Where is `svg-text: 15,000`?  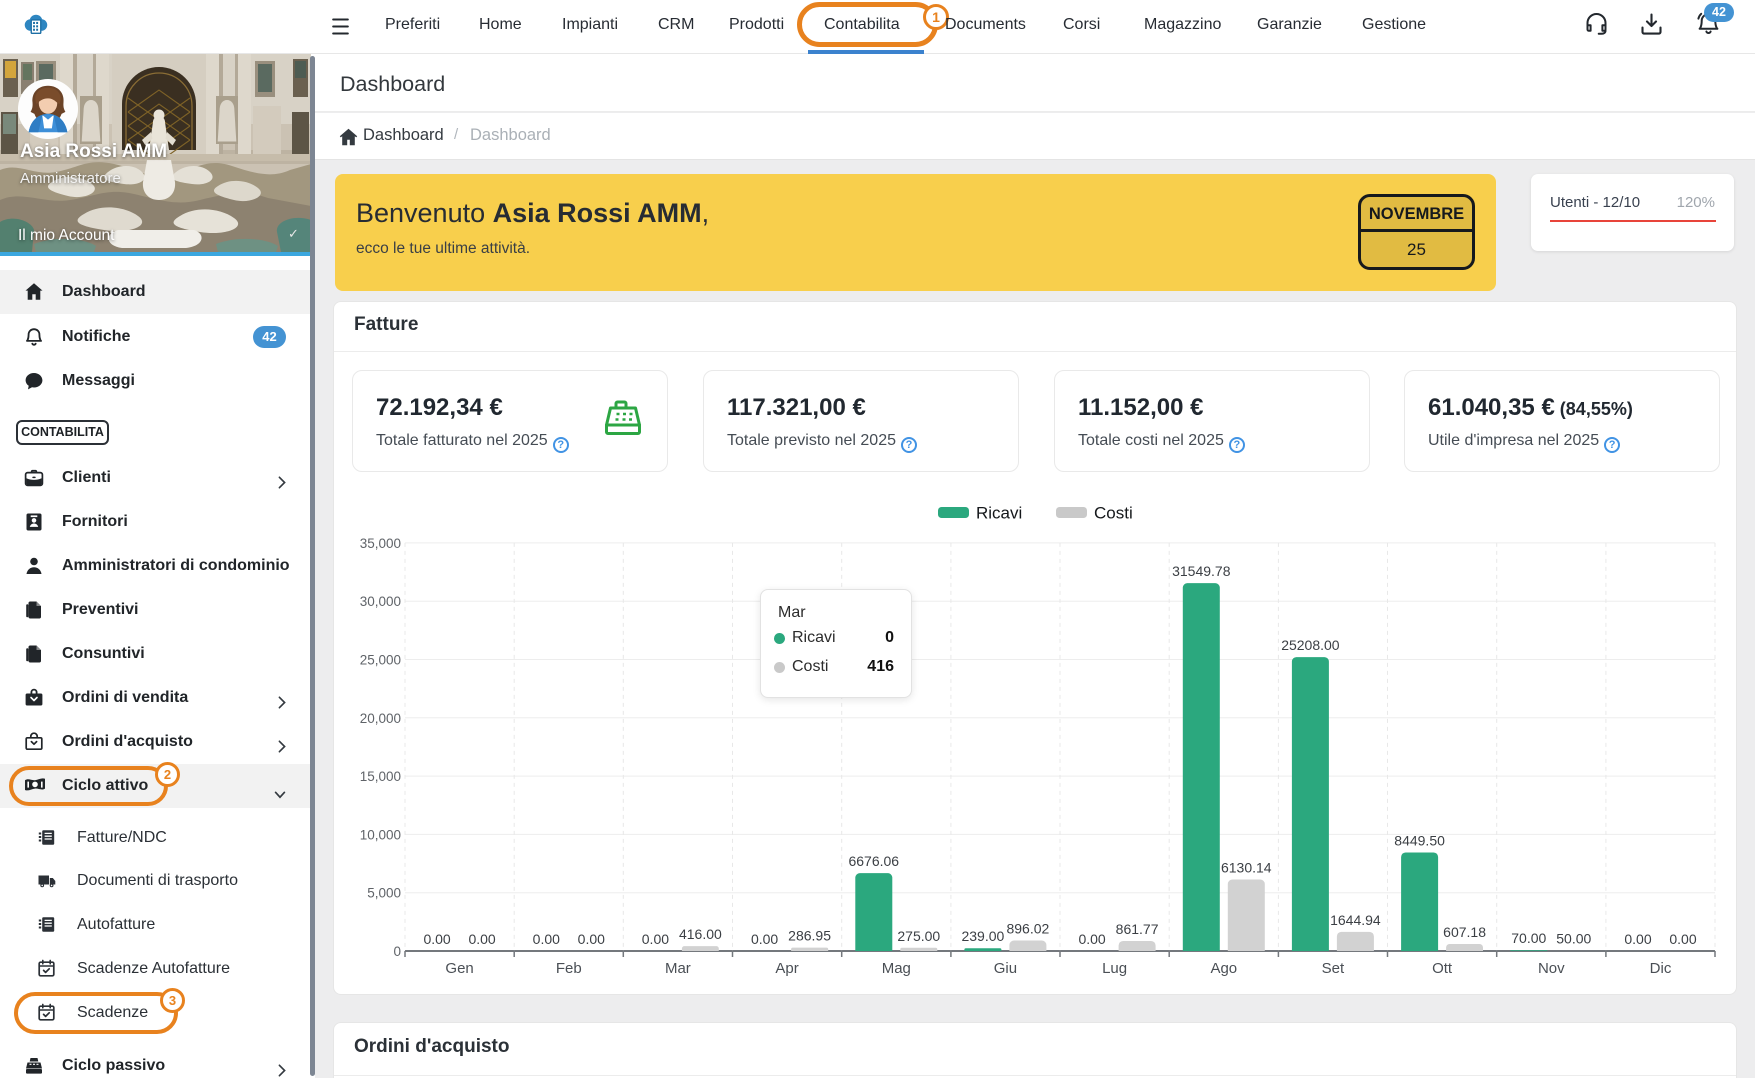
svg-text: 15,000 is located at coordinates (380, 776).